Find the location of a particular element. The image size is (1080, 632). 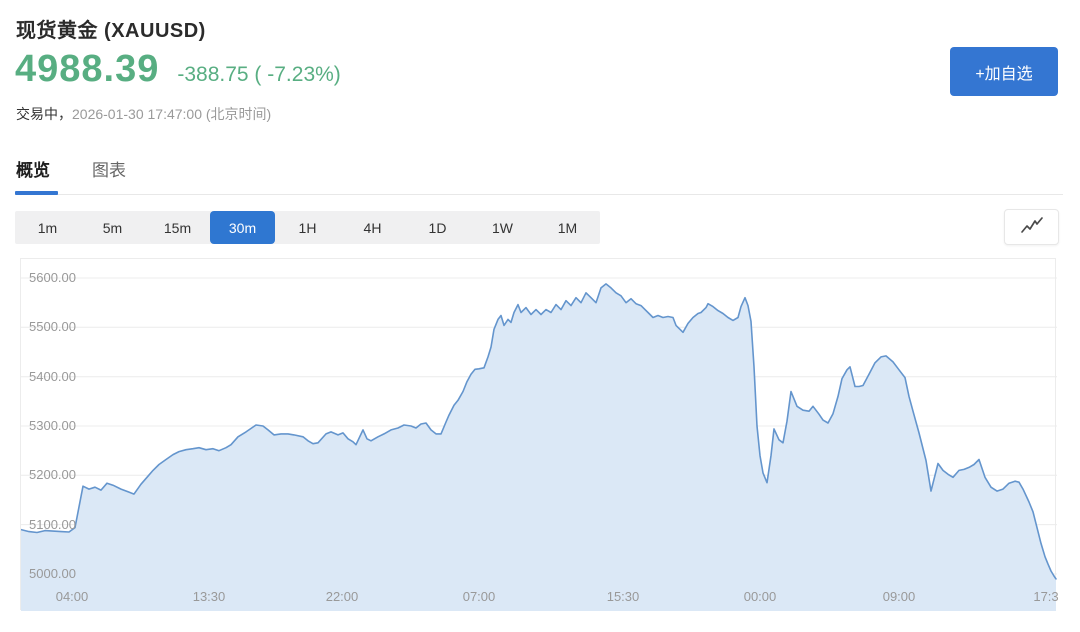

tab-overview: 概览 is located at coordinates (33, 170).